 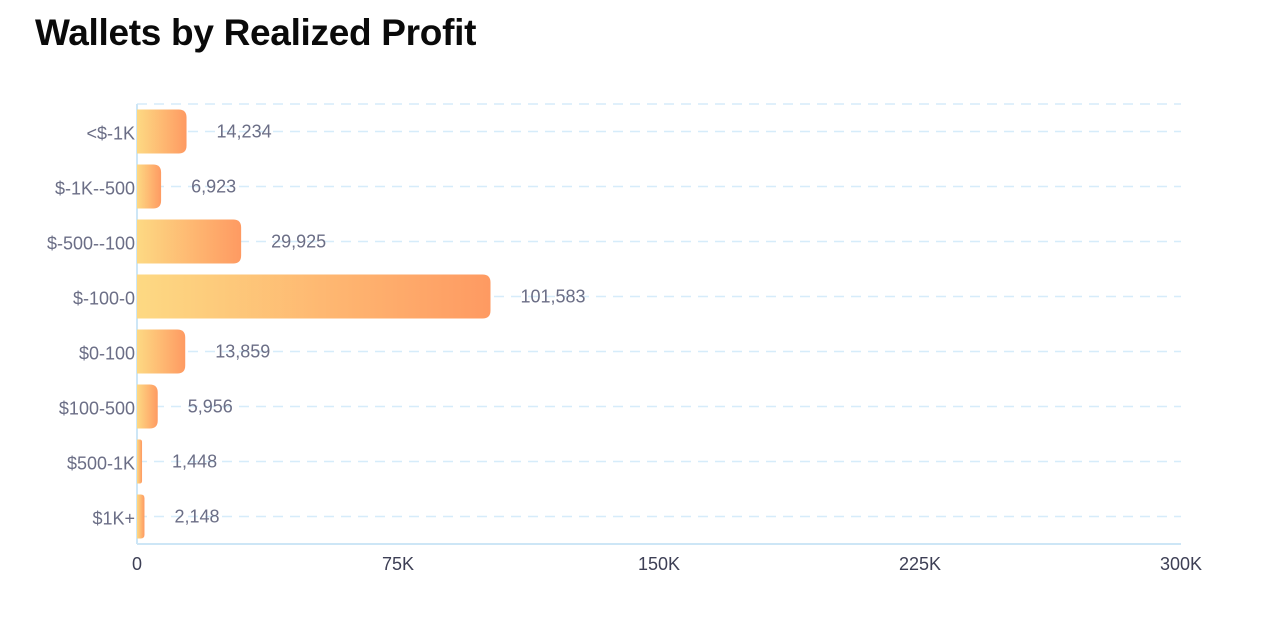 I want to click on x-tick-label: 300K, so click(x=1181, y=564).